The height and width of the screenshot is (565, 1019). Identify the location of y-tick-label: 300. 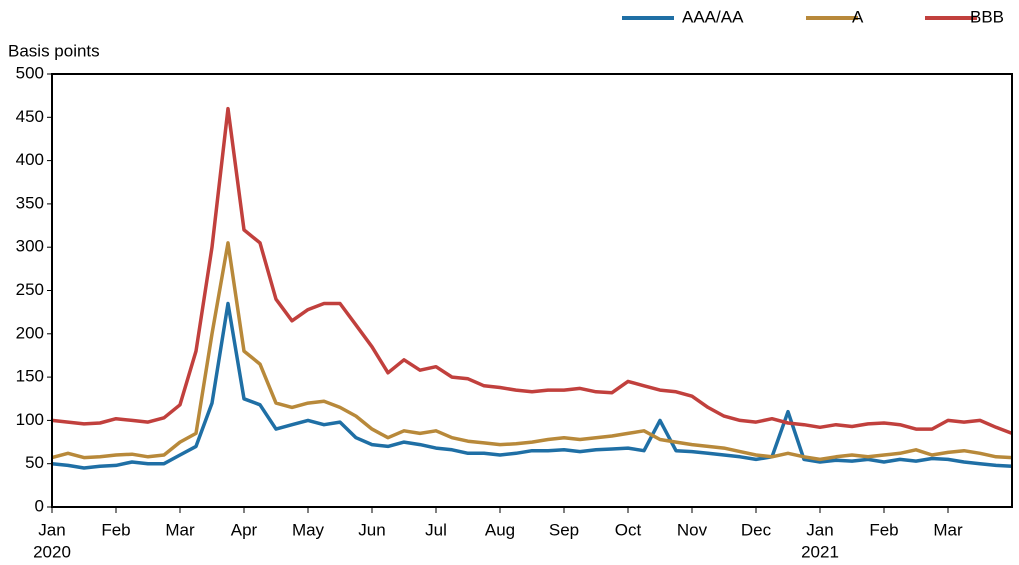
(30, 246).